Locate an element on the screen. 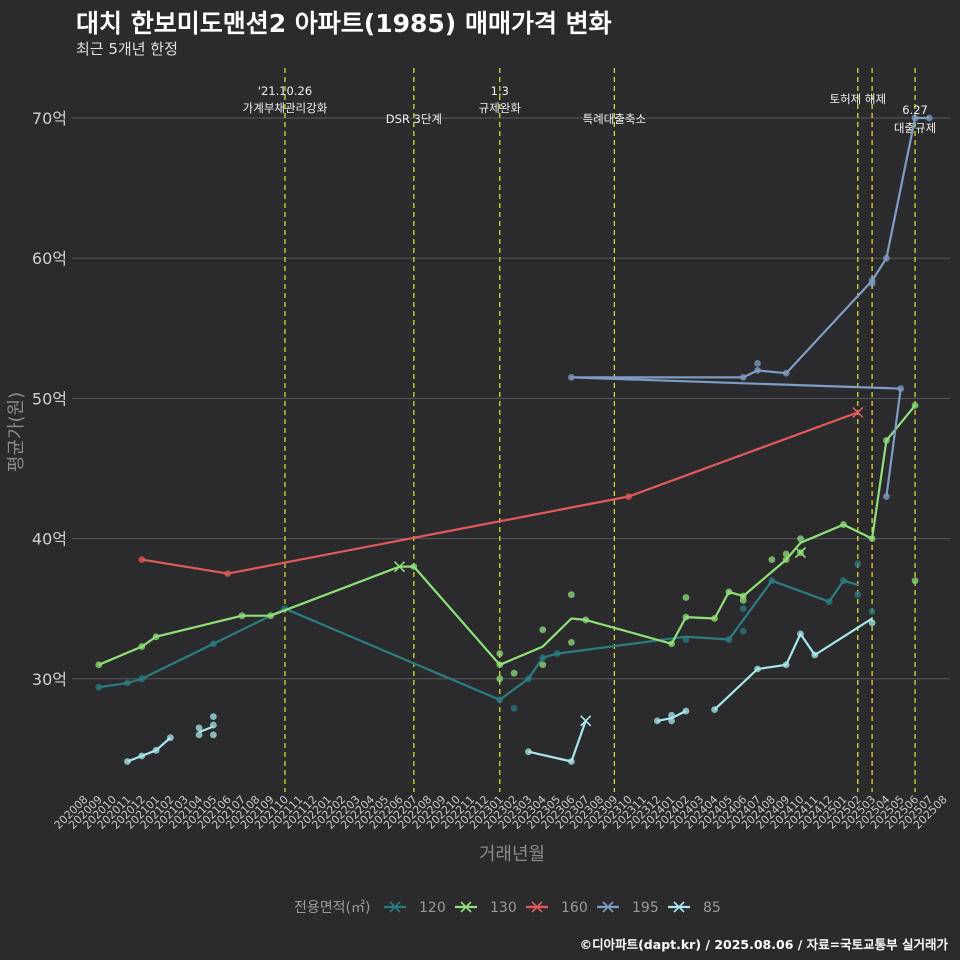  legend-item-130: 130 is located at coordinates (486, 908).